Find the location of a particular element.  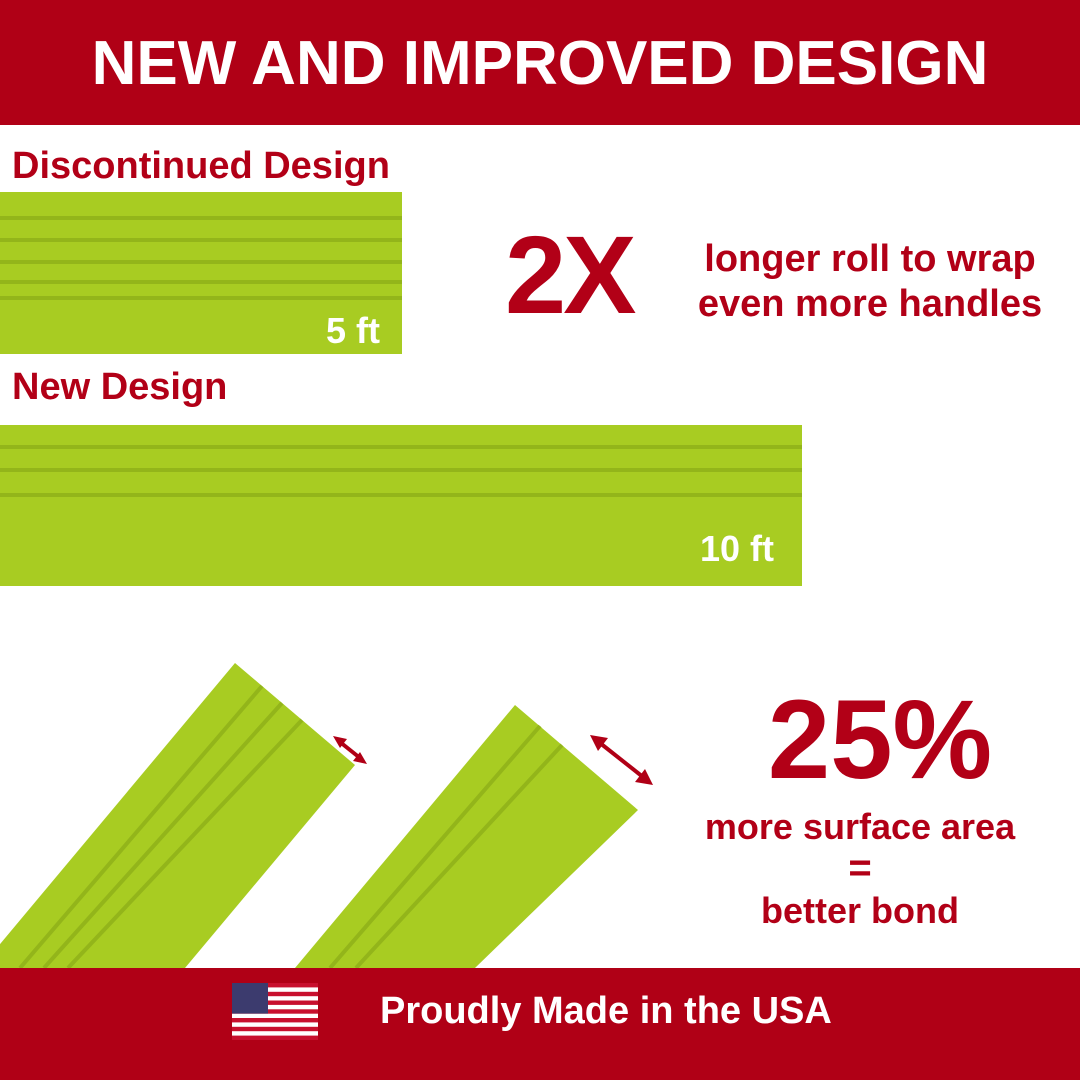

percent: 25% is located at coordinates (880, 739).